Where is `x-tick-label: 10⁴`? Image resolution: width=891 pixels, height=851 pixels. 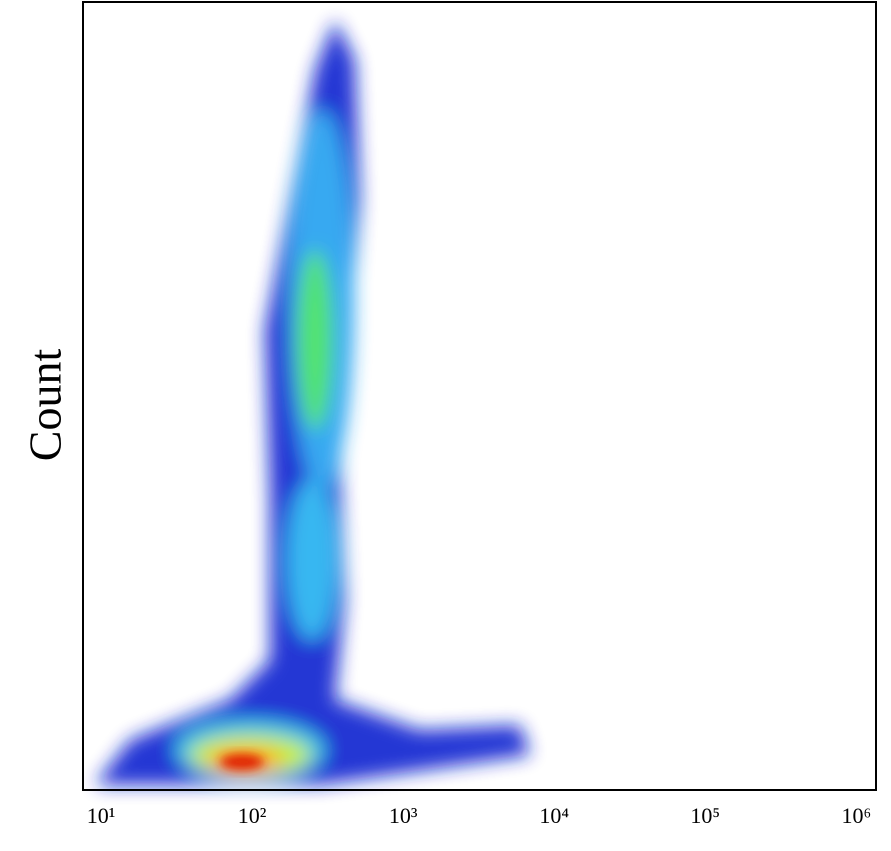 x-tick-label: 10⁴ is located at coordinates (554, 815).